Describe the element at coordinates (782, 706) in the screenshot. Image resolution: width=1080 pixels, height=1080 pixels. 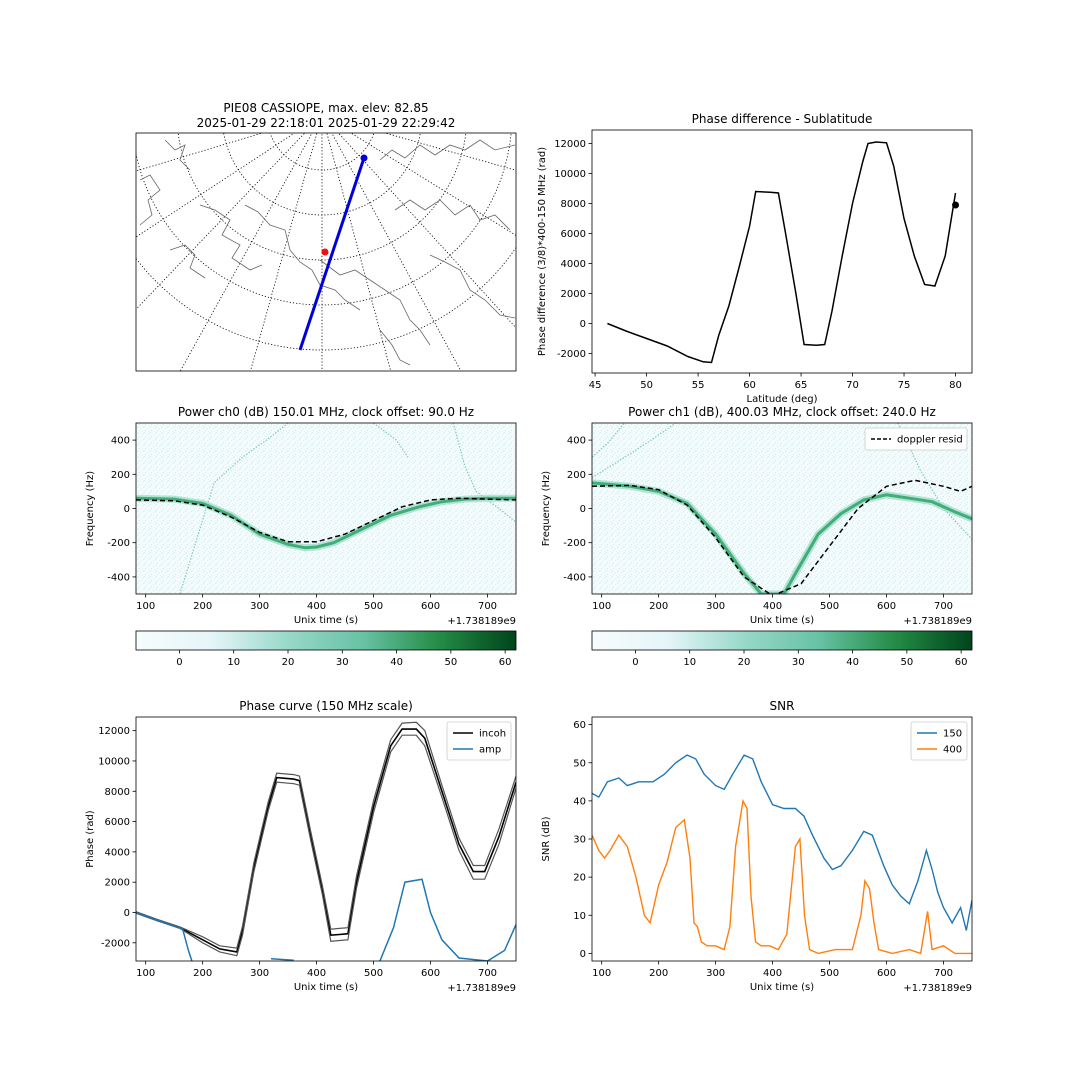
I see `chart-title: SNR` at that location.